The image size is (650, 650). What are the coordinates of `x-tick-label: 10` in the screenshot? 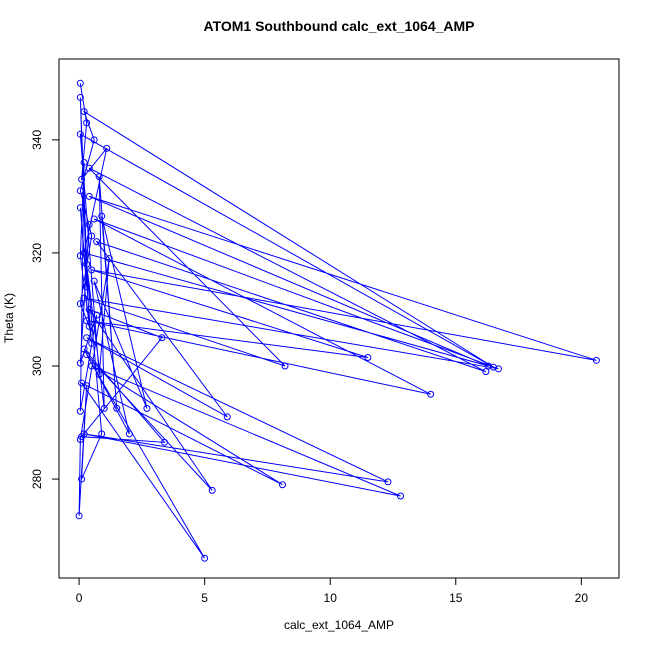 It's located at (331, 598).